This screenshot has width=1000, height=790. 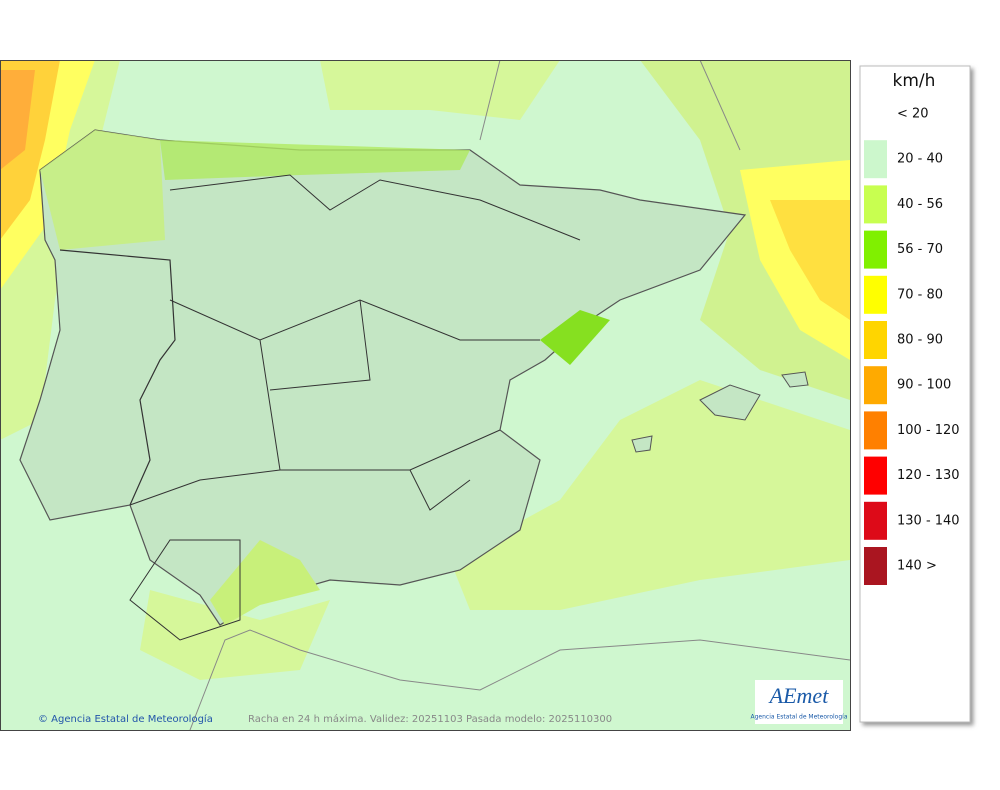 I want to click on legend-label: 56 - 70, so click(x=920, y=249).